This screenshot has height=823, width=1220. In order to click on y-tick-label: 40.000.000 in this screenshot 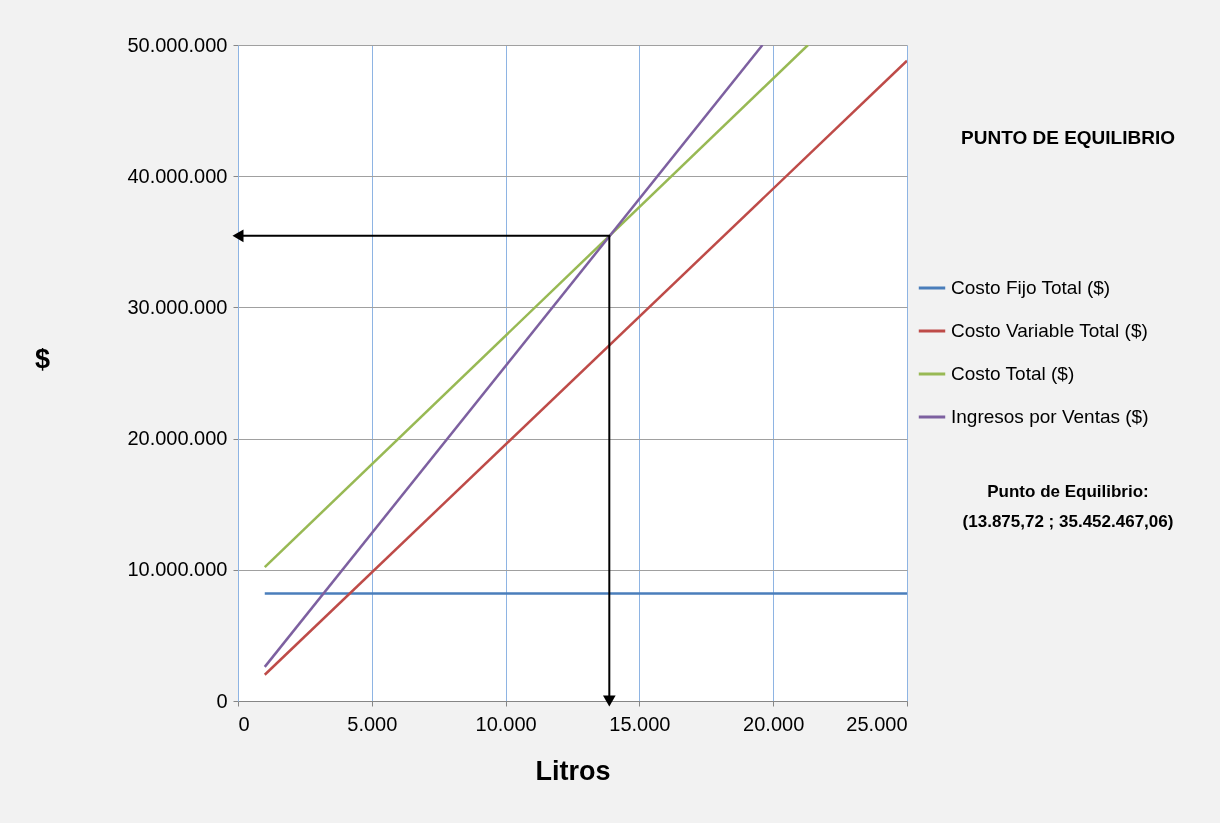, I will do `click(177, 175)`.